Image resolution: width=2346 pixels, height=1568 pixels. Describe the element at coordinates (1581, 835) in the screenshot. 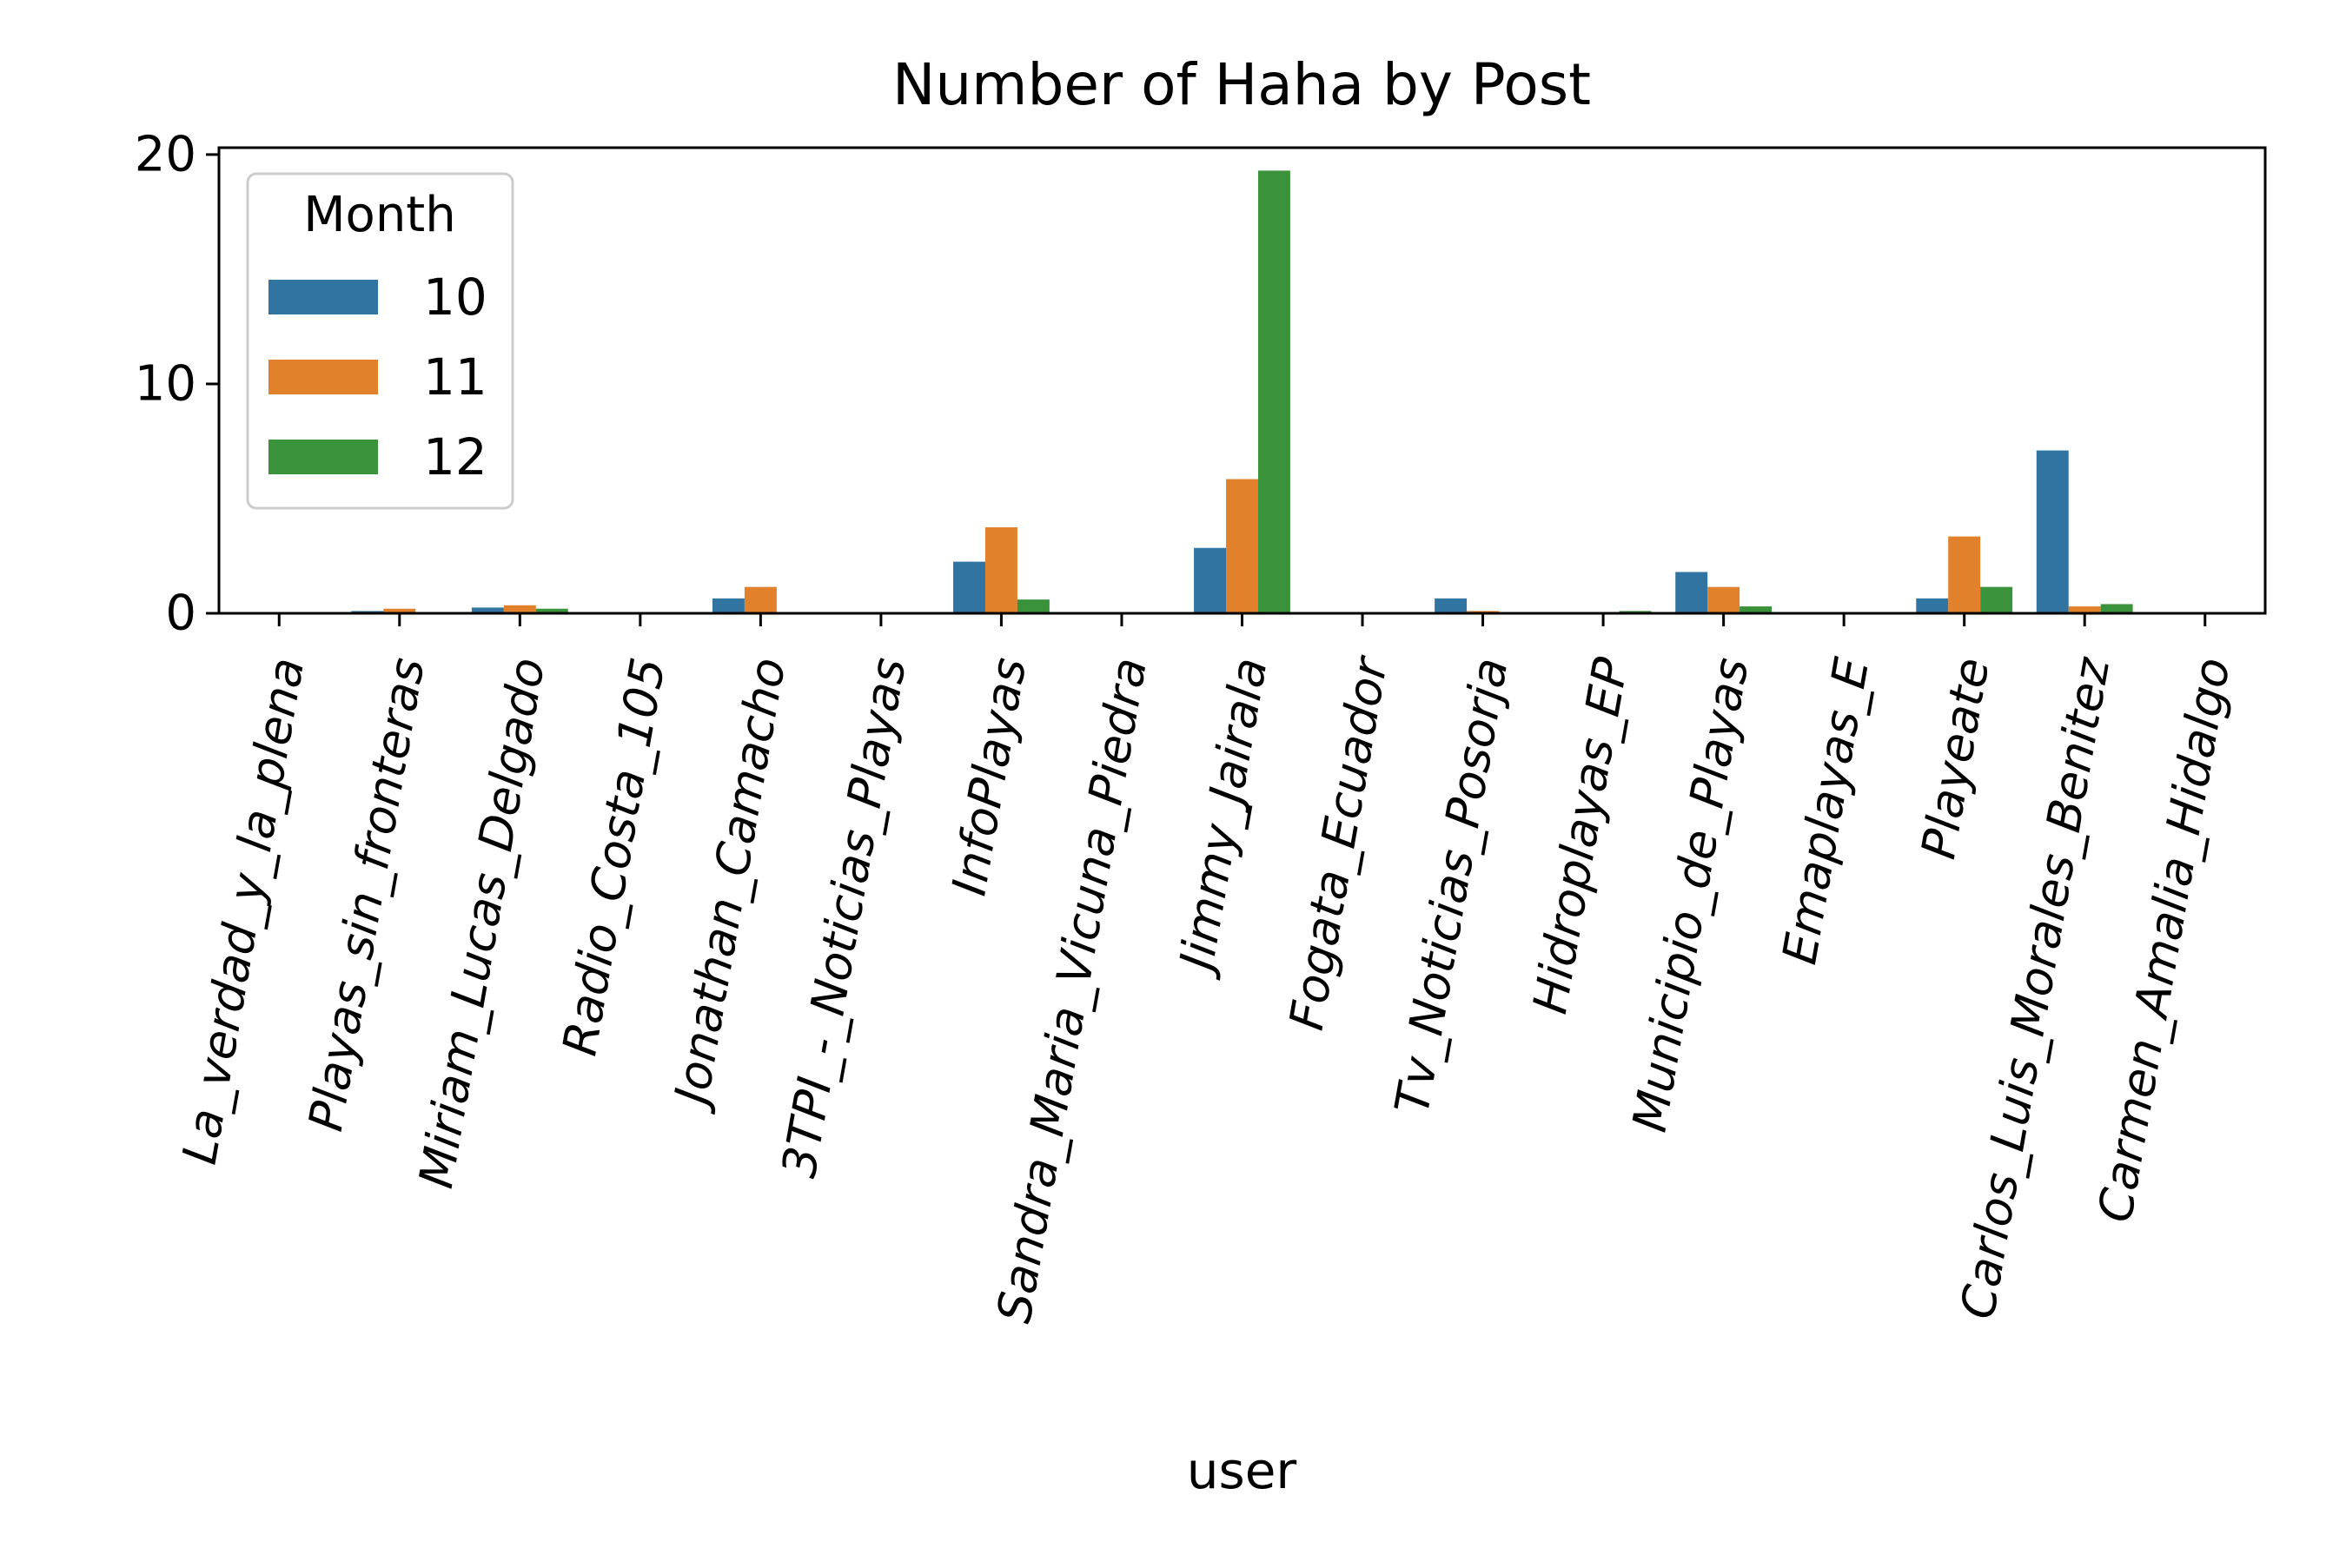

I see `x-tick-label: Hidroplayas_EP` at that location.